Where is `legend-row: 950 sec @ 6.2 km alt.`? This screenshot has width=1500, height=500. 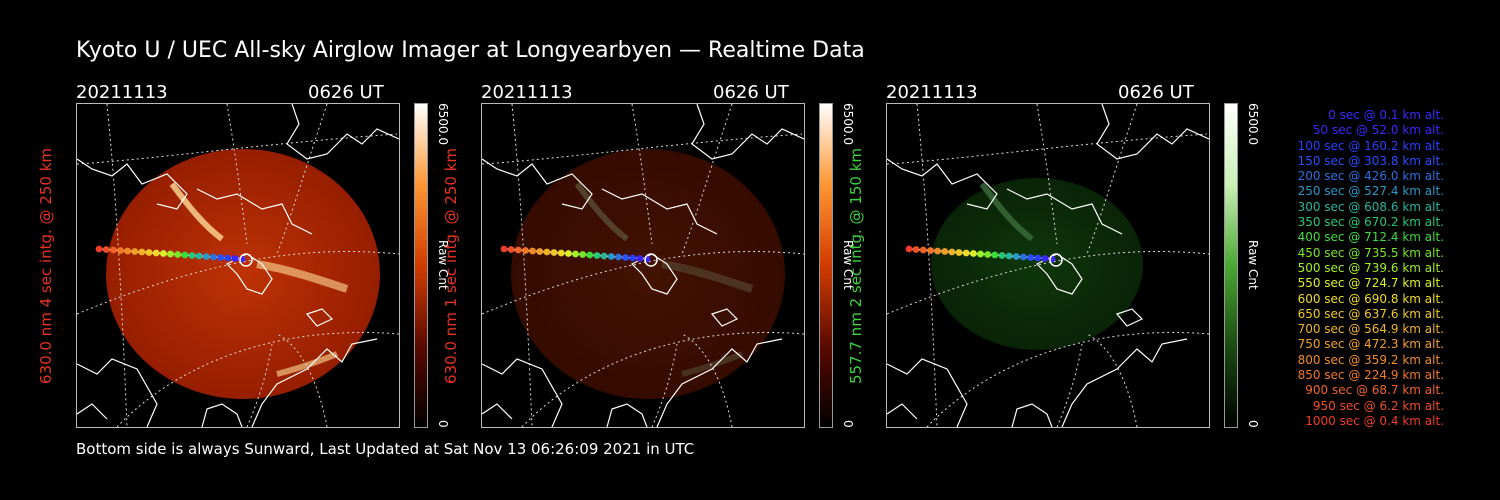
legend-row: 950 sec @ 6.2 km alt. is located at coordinates (1378, 405).